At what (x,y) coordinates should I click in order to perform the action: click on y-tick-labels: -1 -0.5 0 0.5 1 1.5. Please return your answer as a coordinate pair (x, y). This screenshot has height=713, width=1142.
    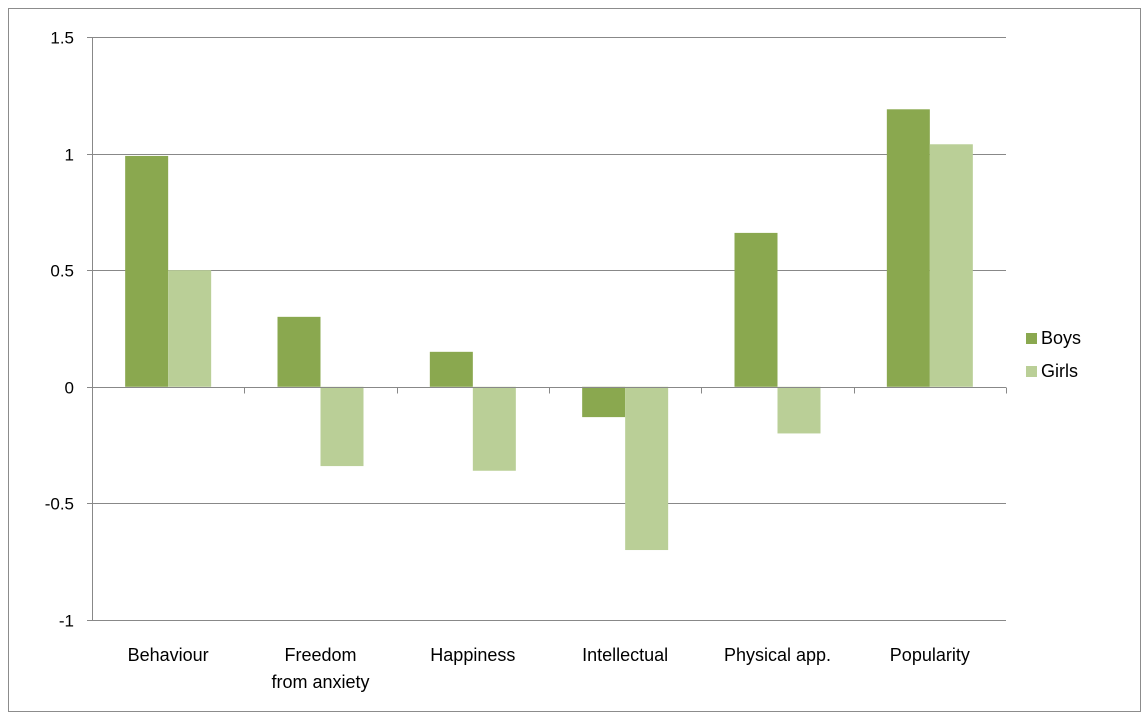
    Looking at the image, I should click on (59, 330).